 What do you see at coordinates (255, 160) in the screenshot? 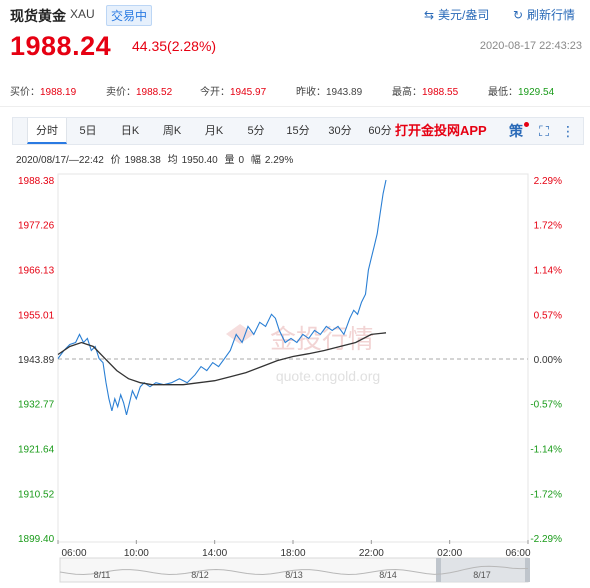
I see `info-amp-label: 幅` at bounding box center [255, 160].